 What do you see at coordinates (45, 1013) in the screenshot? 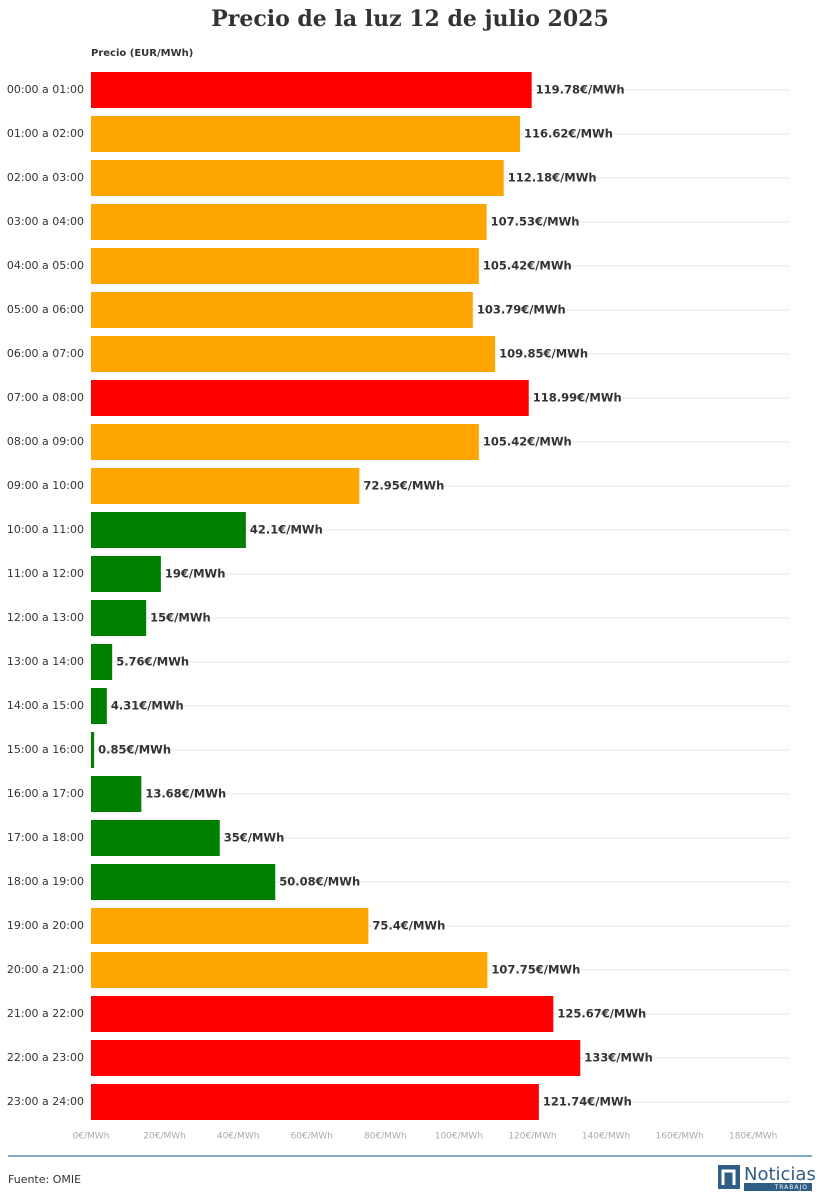
I see `y-tick-label: 21:00 a 22:00` at bounding box center [45, 1013].